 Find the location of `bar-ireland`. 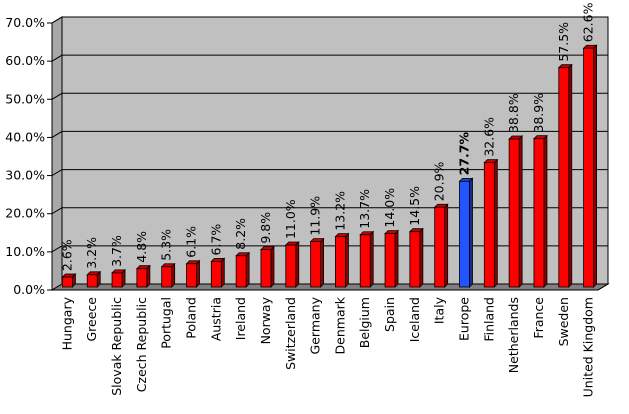

bar-ireland is located at coordinates (241, 271).